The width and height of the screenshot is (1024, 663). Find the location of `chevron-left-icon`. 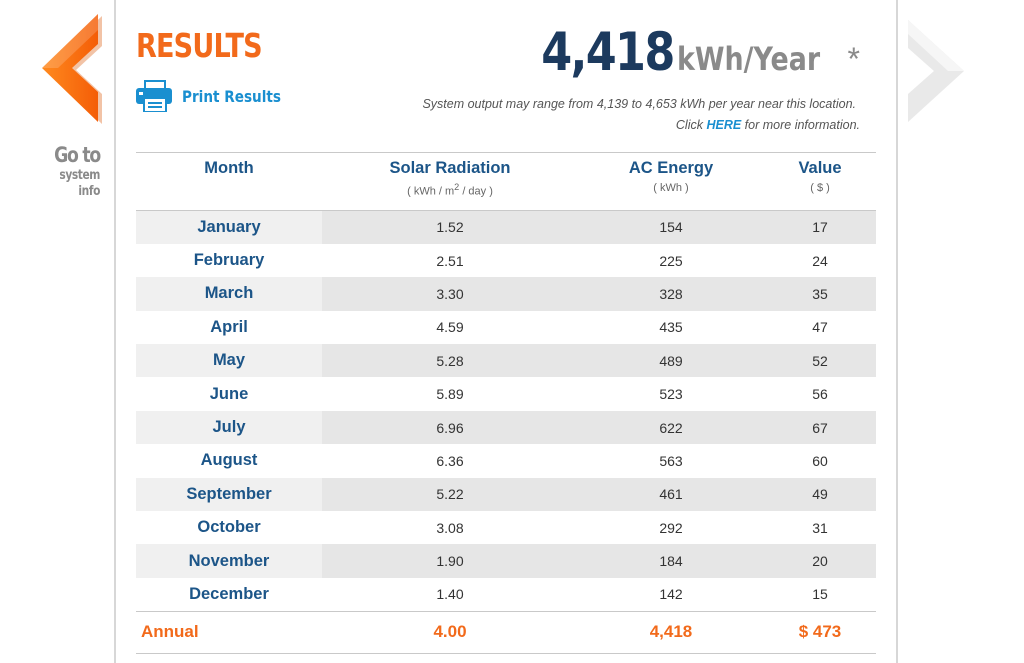

chevron-left-icon is located at coordinates (72, 69).